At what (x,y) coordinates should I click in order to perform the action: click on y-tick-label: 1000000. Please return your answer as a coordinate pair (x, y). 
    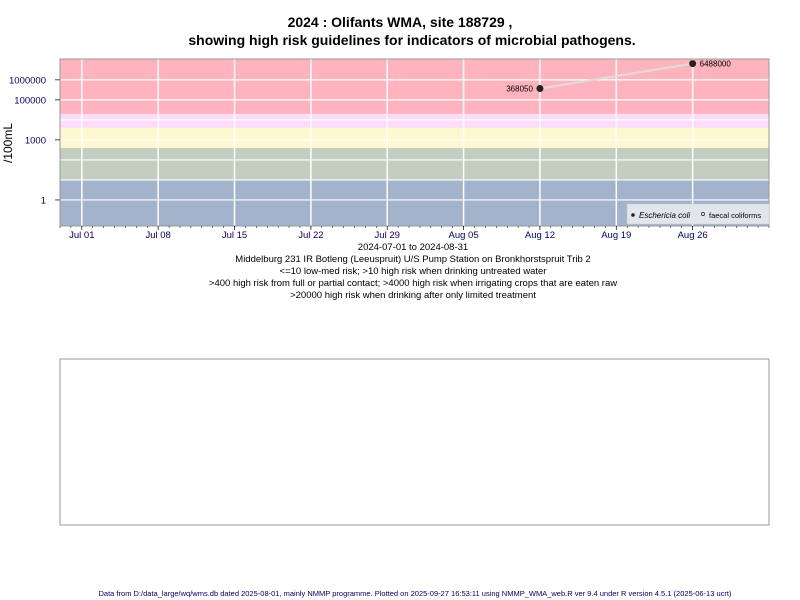
    Looking at the image, I should click on (27, 80).